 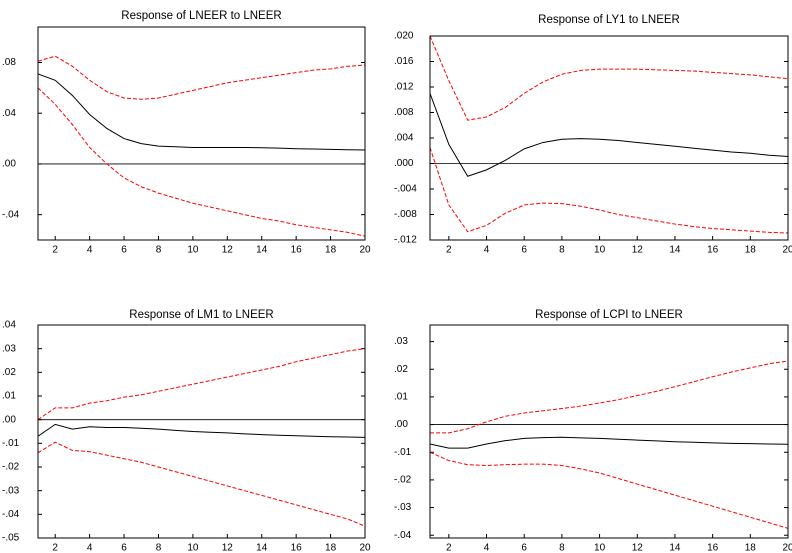 What do you see at coordinates (404, 163) in the screenshot?
I see `y-tick-label: .000` at bounding box center [404, 163].